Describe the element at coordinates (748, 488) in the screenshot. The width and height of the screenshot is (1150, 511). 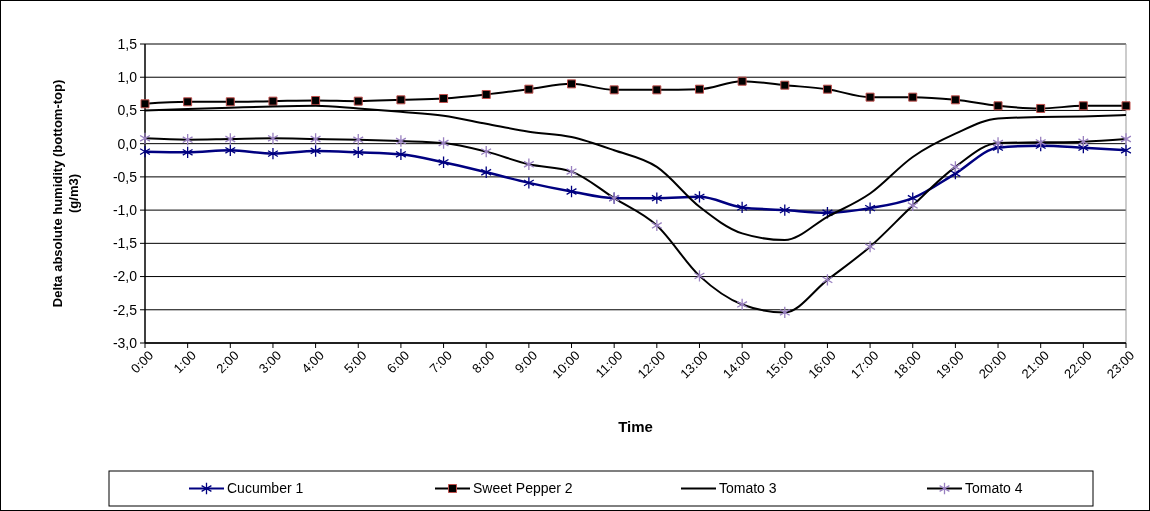
I see `legend-label: Tomato 3` at that location.